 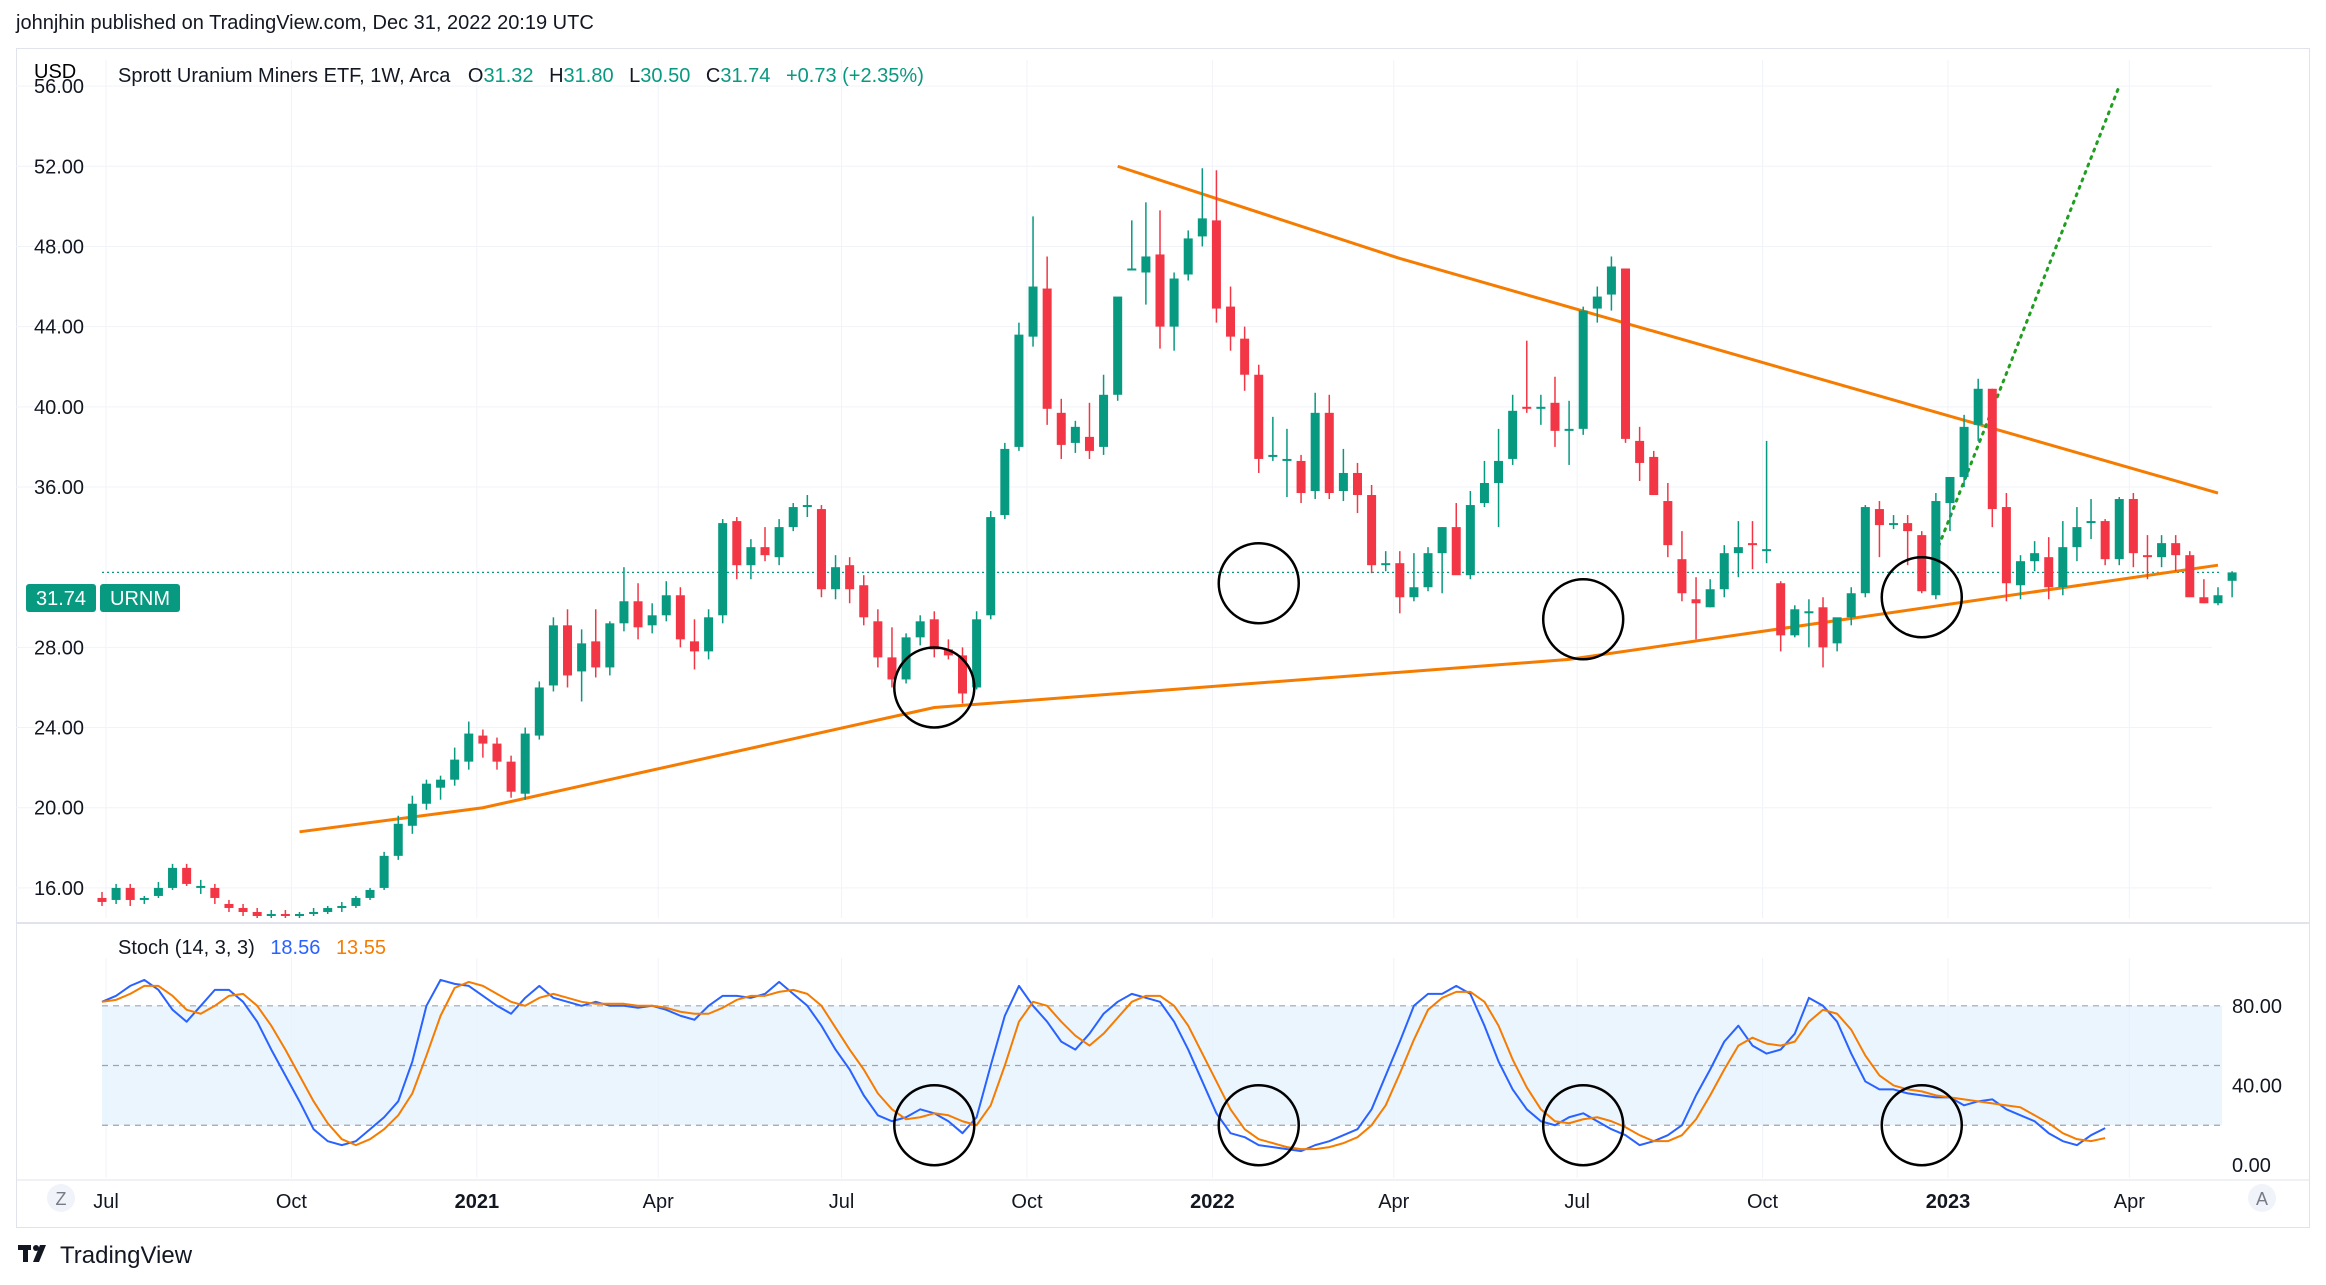 I want to click on price-tick-label: 20.00, so click(x=59, y=809).